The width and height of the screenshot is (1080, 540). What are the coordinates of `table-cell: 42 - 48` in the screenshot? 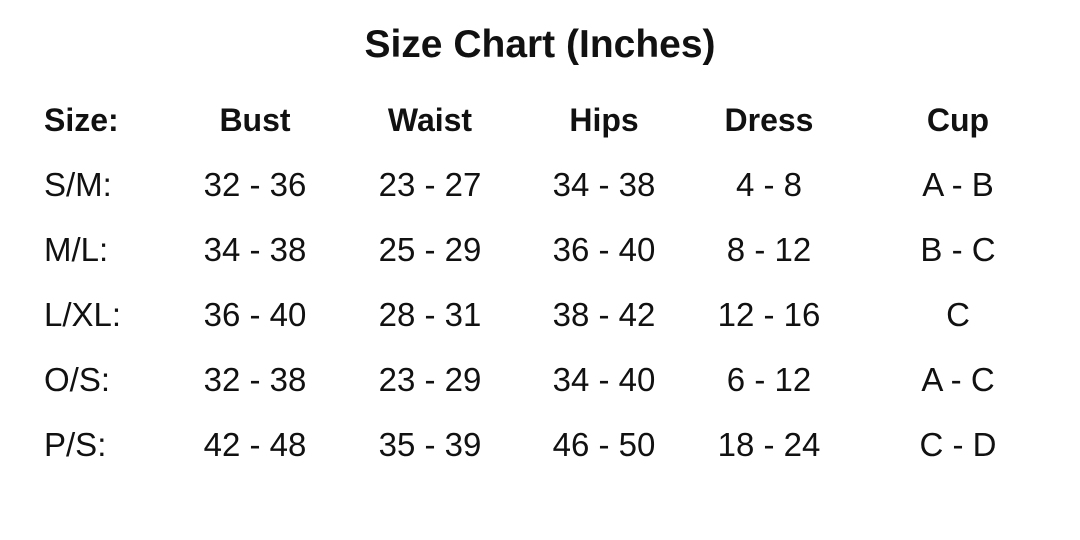 It's located at (255, 444).